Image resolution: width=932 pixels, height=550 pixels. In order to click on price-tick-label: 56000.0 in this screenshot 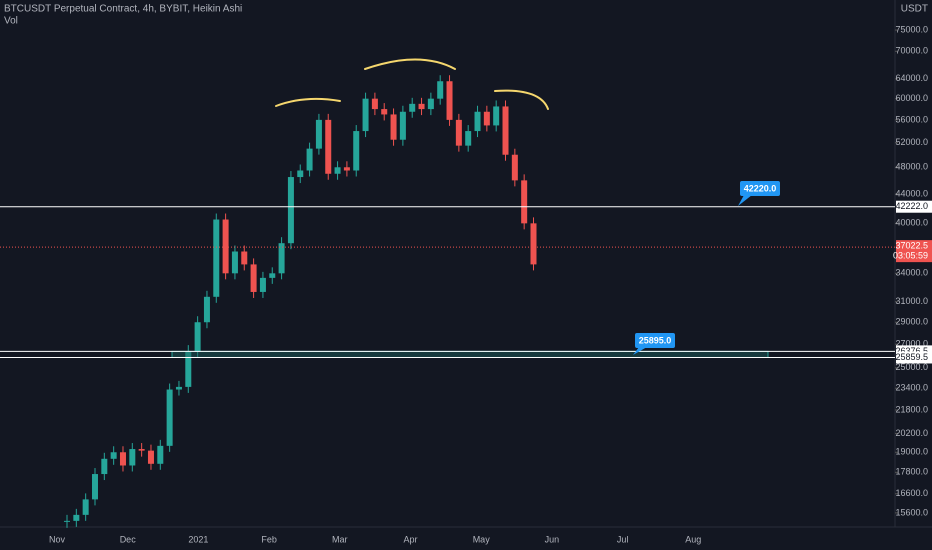, I will do `click(911, 119)`.